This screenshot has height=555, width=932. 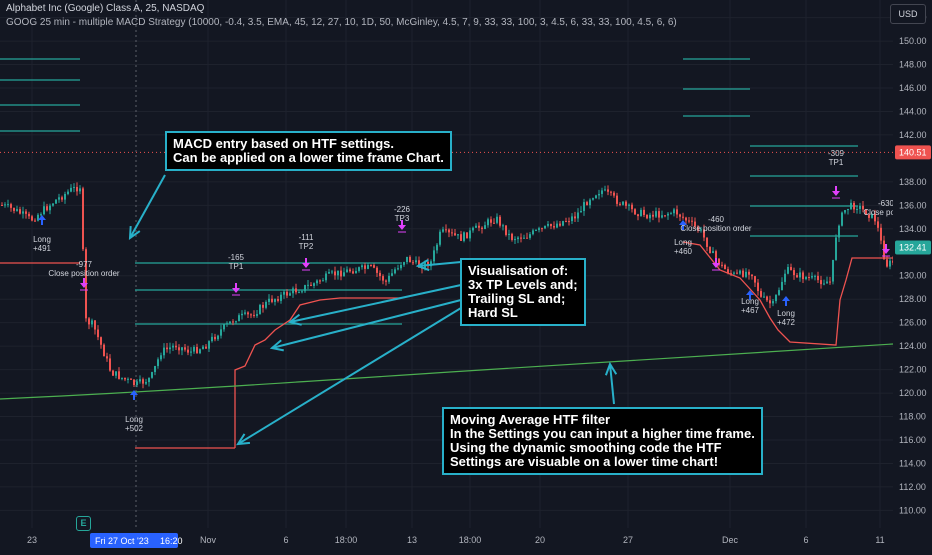 I want to click on trade-label-value: -630, so click(x=886, y=203).